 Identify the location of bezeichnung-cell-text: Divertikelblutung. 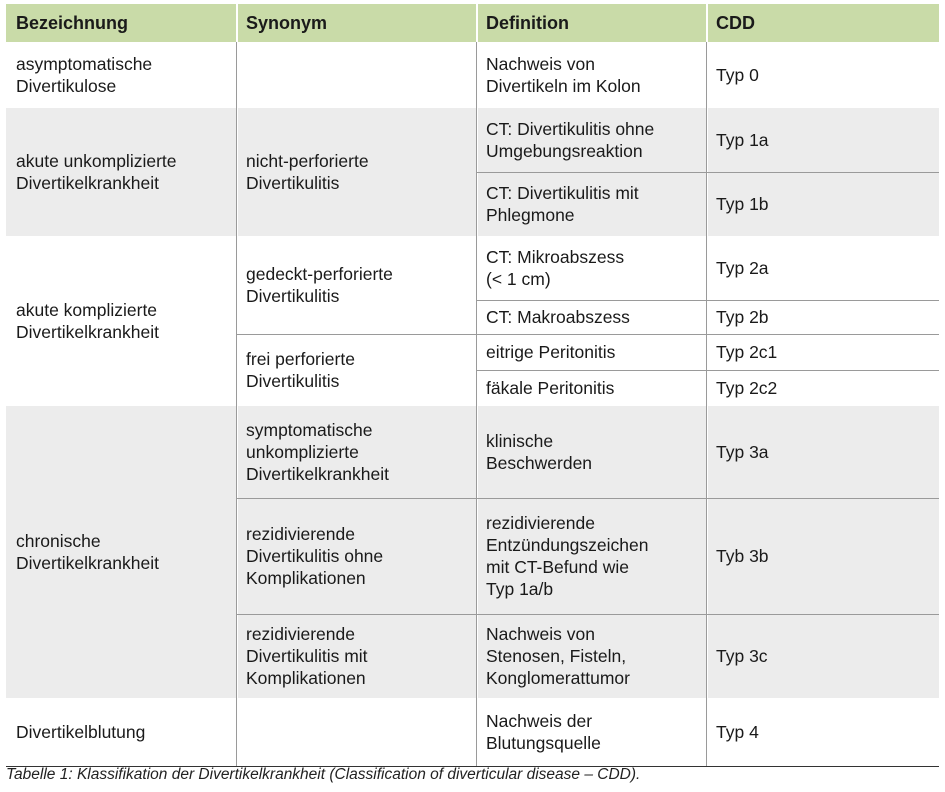
(81, 732).